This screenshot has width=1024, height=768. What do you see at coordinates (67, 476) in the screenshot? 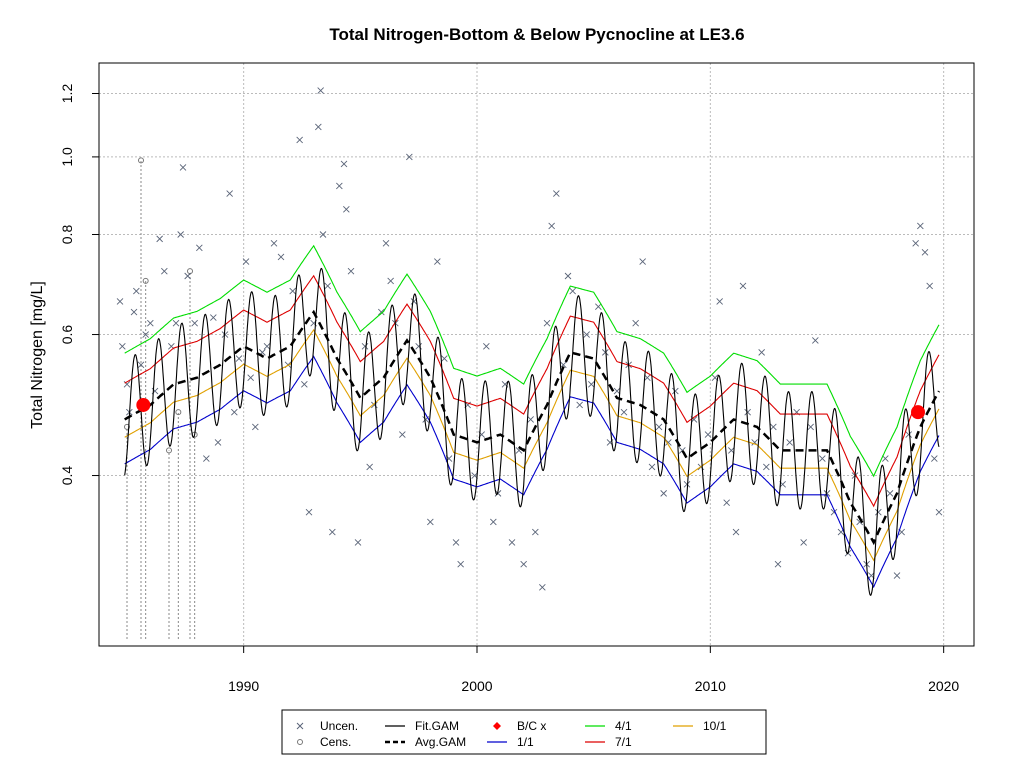
I see `y-tick-label: 0.4` at bounding box center [67, 476].